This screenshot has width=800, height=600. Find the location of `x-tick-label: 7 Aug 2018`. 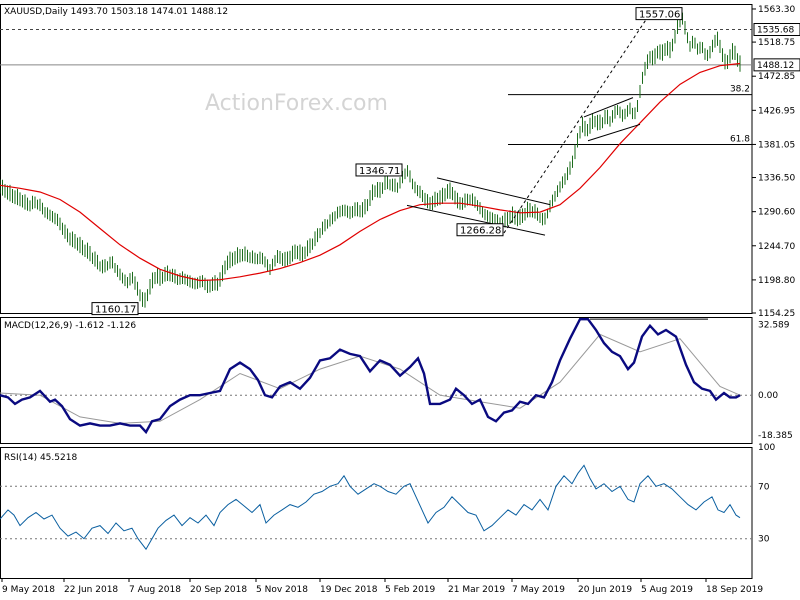

x-tick-label: 7 Aug 2018 is located at coordinates (155, 590).